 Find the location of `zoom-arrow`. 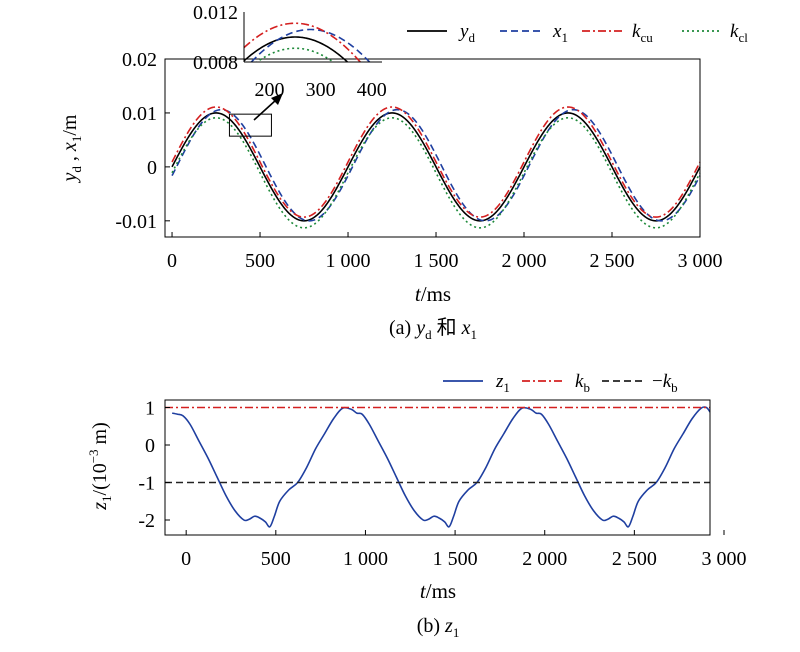

zoom-arrow is located at coordinates (268, 107).